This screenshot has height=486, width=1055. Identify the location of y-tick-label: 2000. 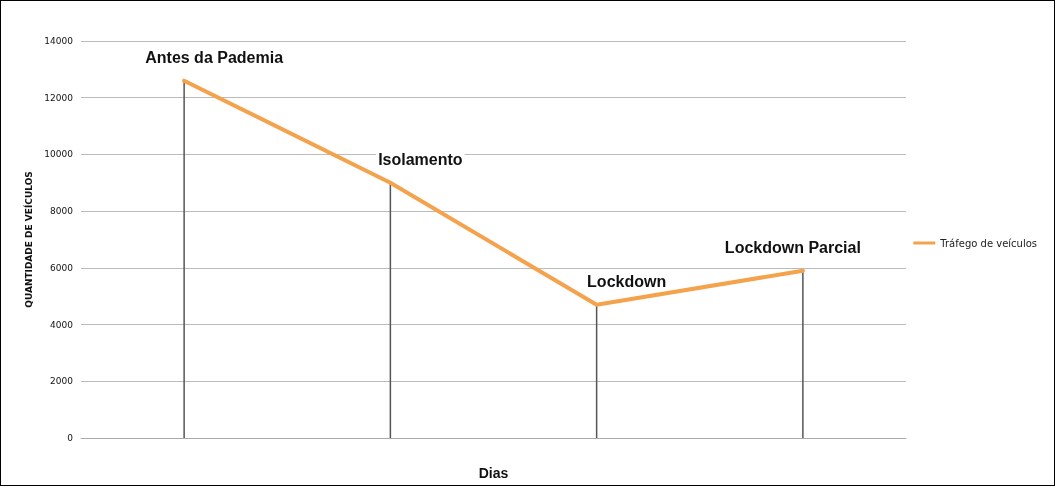
(62, 381).